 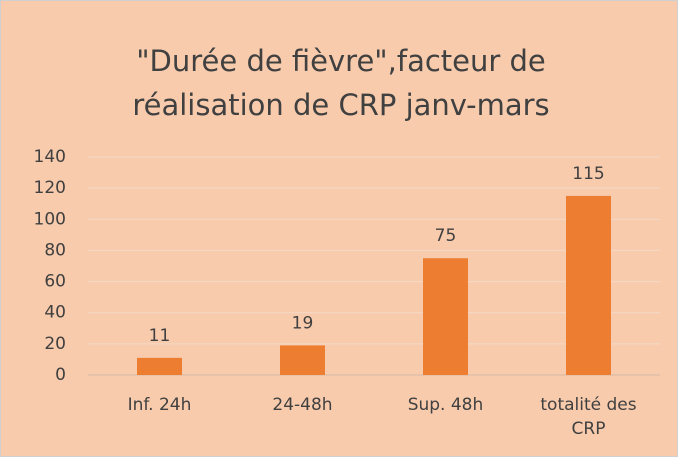 What do you see at coordinates (302, 405) in the screenshot?
I see `x-tick-label: 24-48h` at bounding box center [302, 405].